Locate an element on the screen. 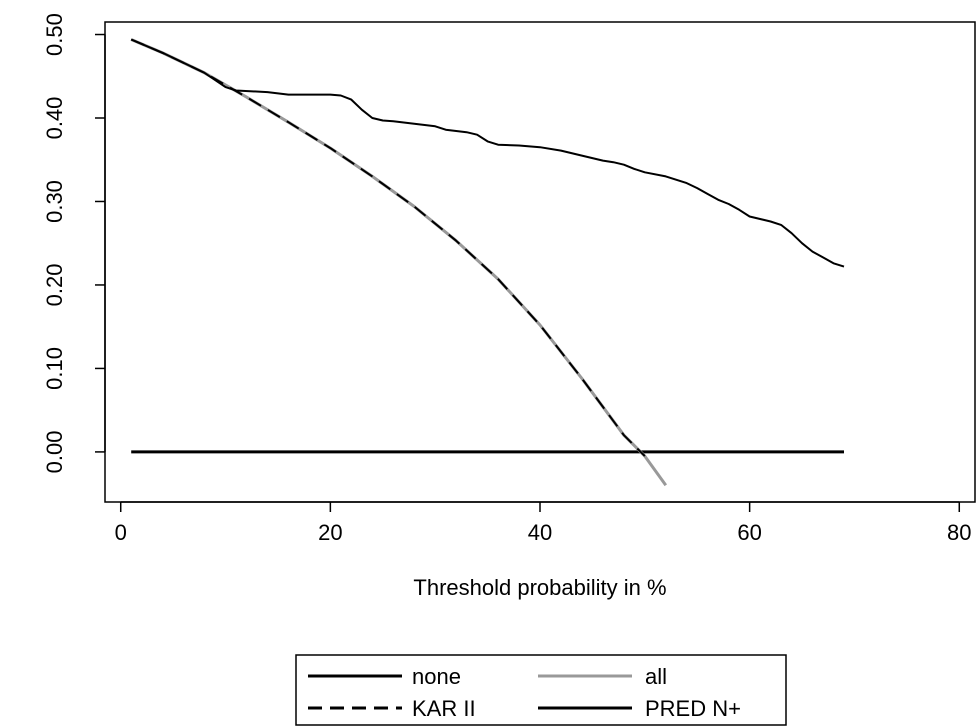  legend-label: all is located at coordinates (656, 676).